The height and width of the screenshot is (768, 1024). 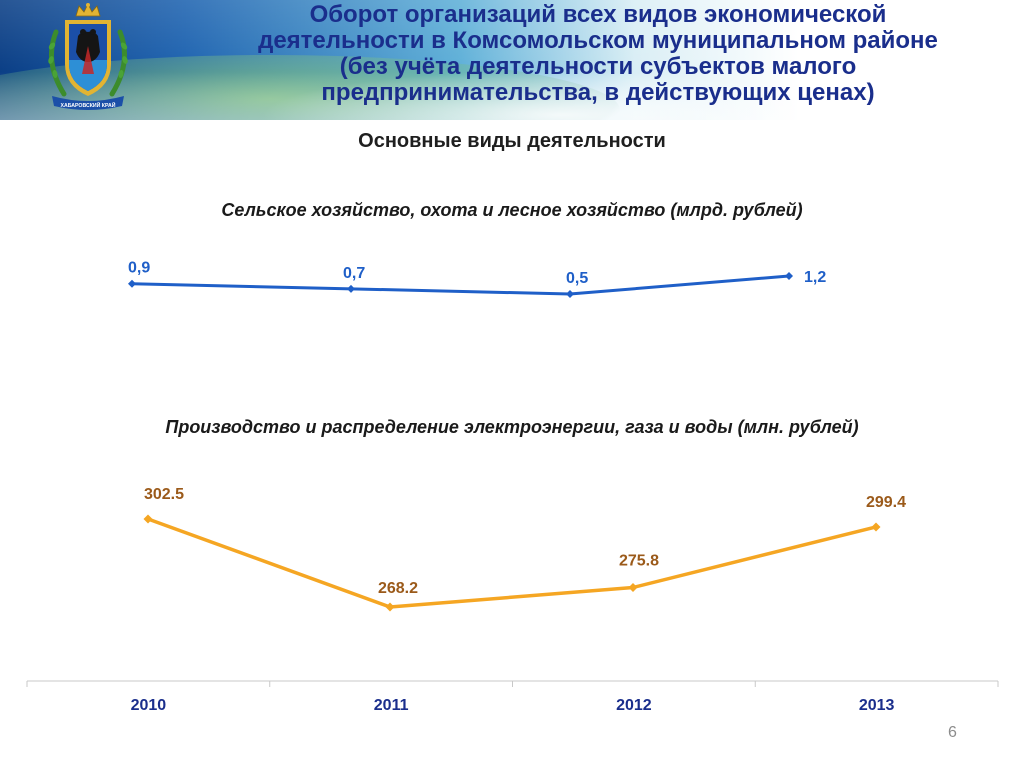 I want to click on svg-text: ХАБАРОВСКИЙ КРАЙ, so click(x=88, y=105).